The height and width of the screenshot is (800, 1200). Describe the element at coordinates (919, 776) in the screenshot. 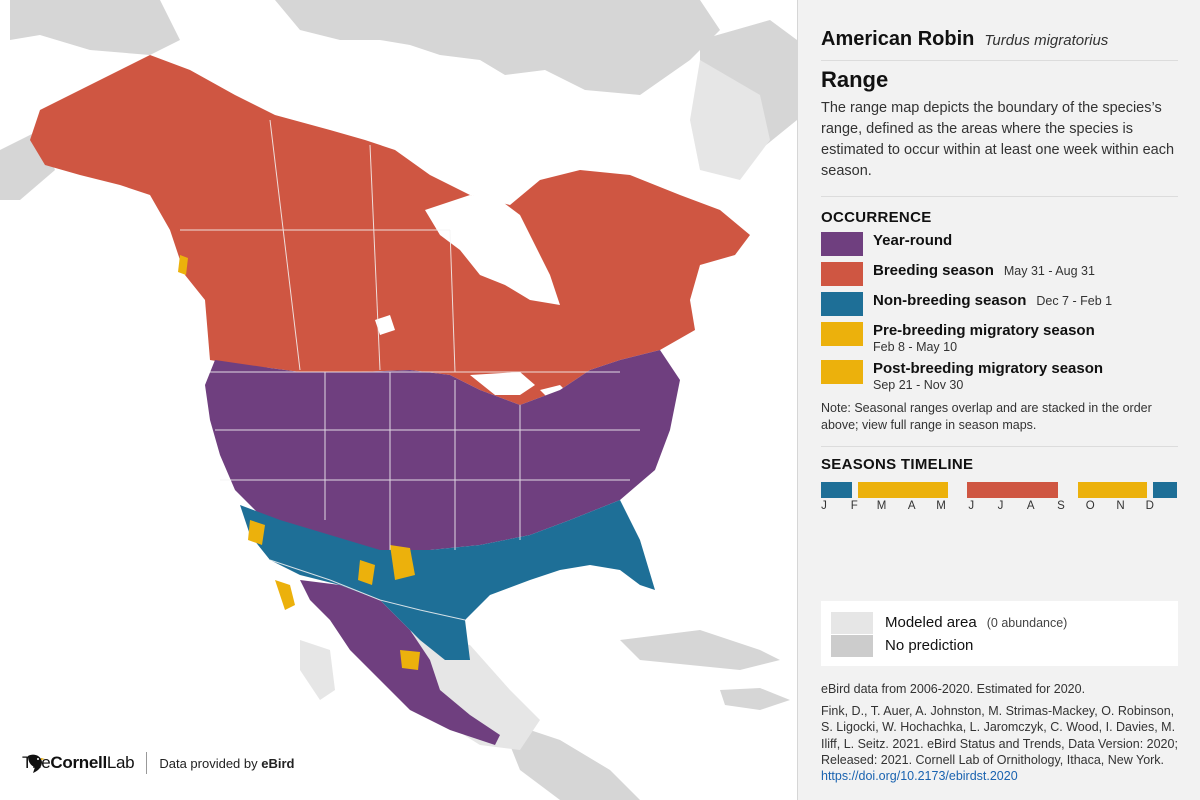

I see `doi-link: https://doi.org/10.2173/ebirdst.2020` at that location.